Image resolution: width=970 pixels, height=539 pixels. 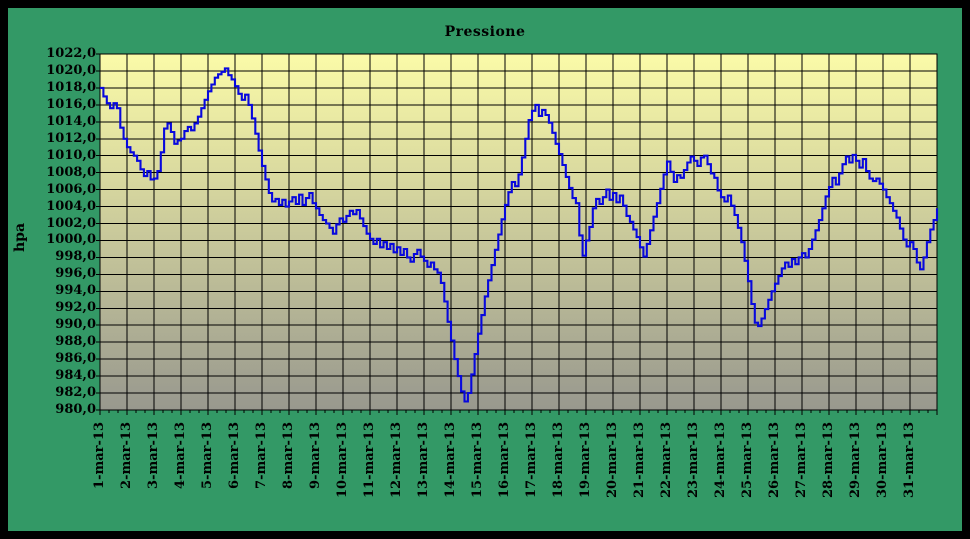 What do you see at coordinates (909, 460) in the screenshot?
I see `x-tick-label: 31-mar-13` at bounding box center [909, 460].